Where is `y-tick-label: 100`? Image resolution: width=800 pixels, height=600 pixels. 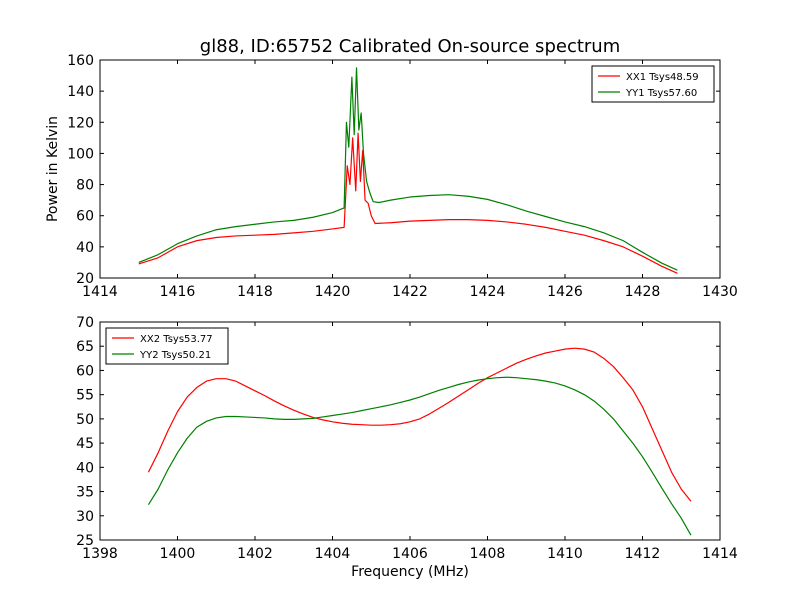 y-tick-label: 100 is located at coordinates (80, 154).